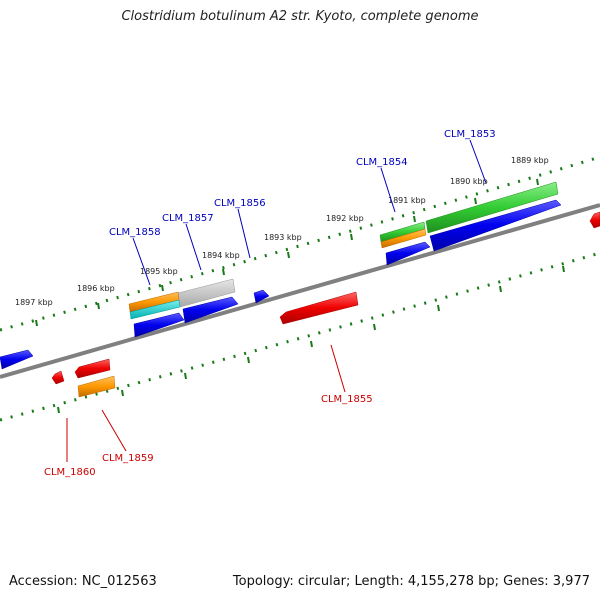 The height and width of the screenshot is (600, 600). I want to click on ruler-label: 1892 kbp, so click(345, 218).